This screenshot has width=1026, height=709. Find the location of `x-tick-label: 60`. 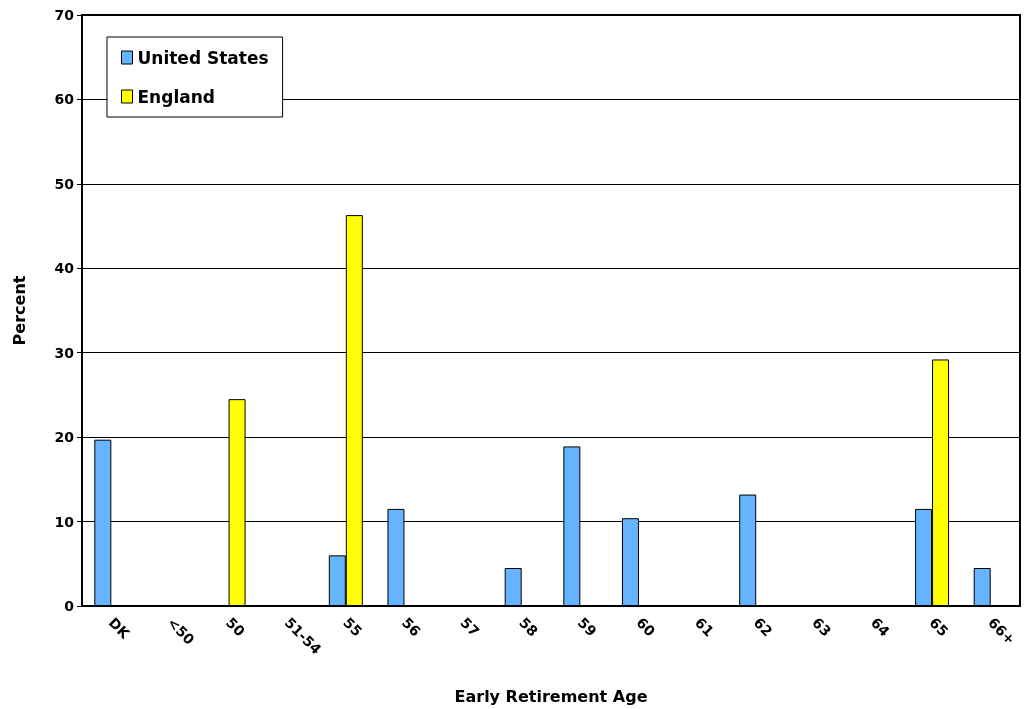

x-tick-label: 60 is located at coordinates (646, 627).